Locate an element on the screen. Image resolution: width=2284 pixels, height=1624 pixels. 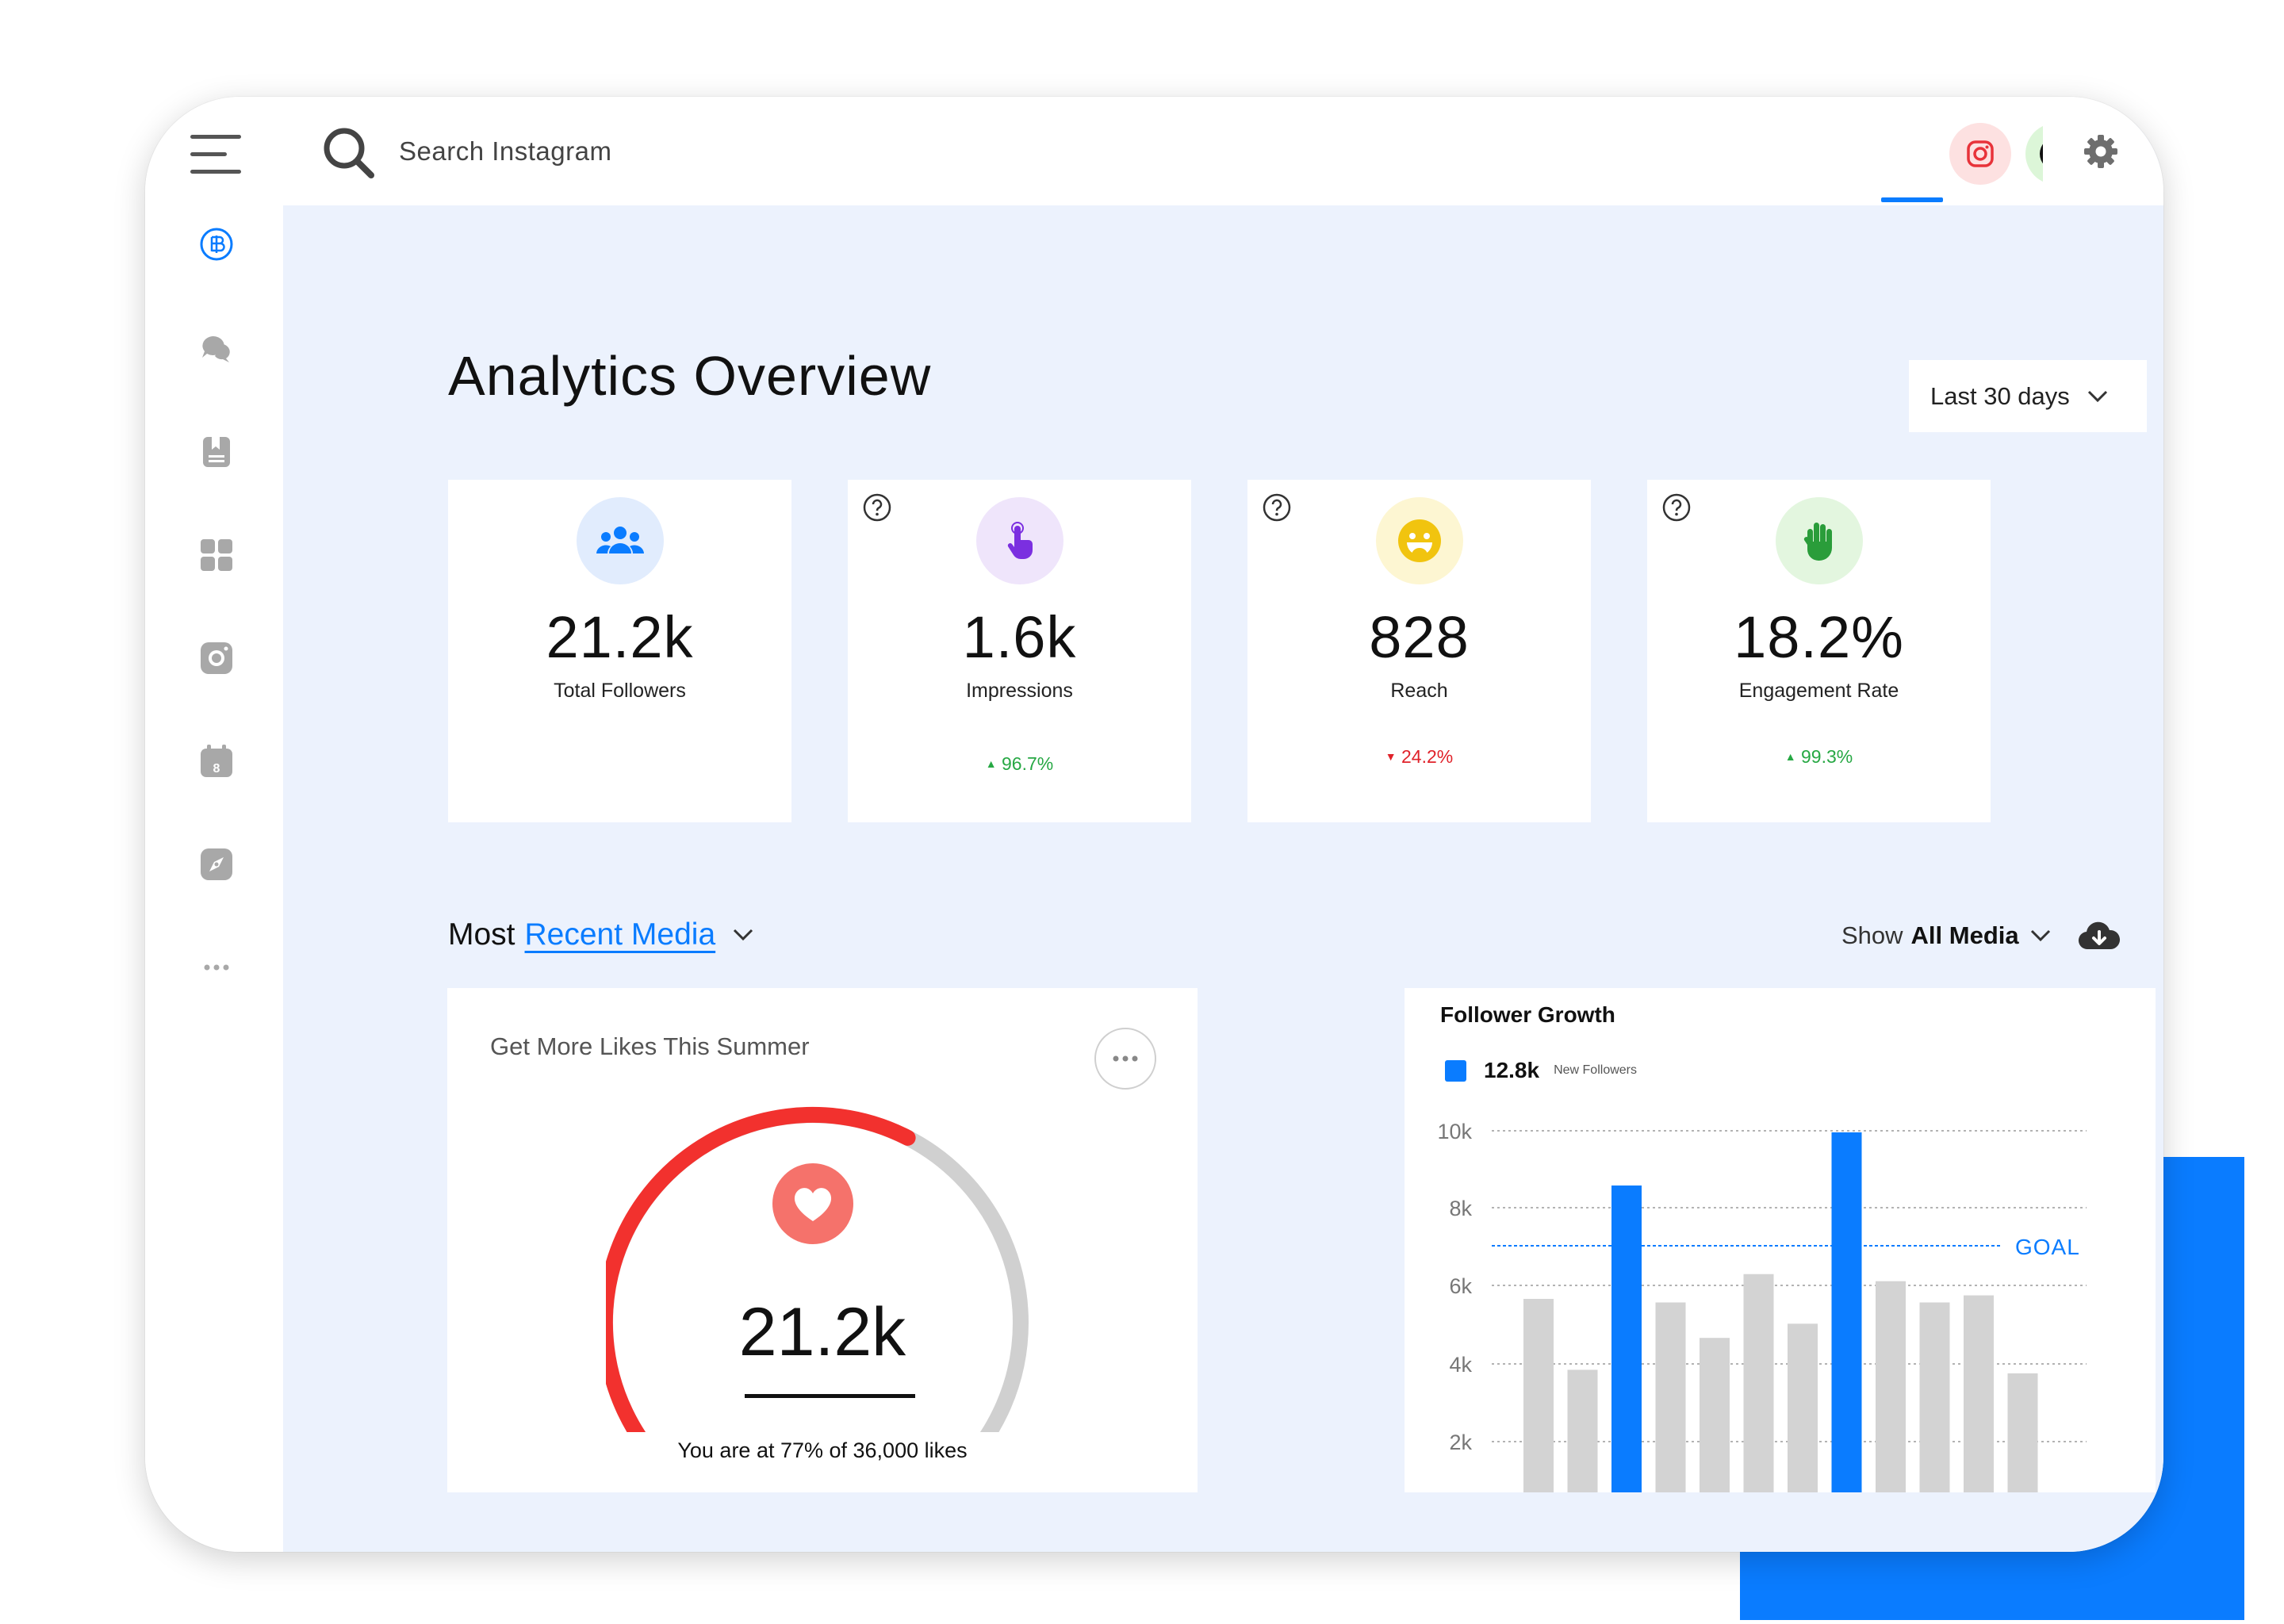
stat-card-reach: 828 Reach ▼ 24.2% is located at coordinates (1419, 651).